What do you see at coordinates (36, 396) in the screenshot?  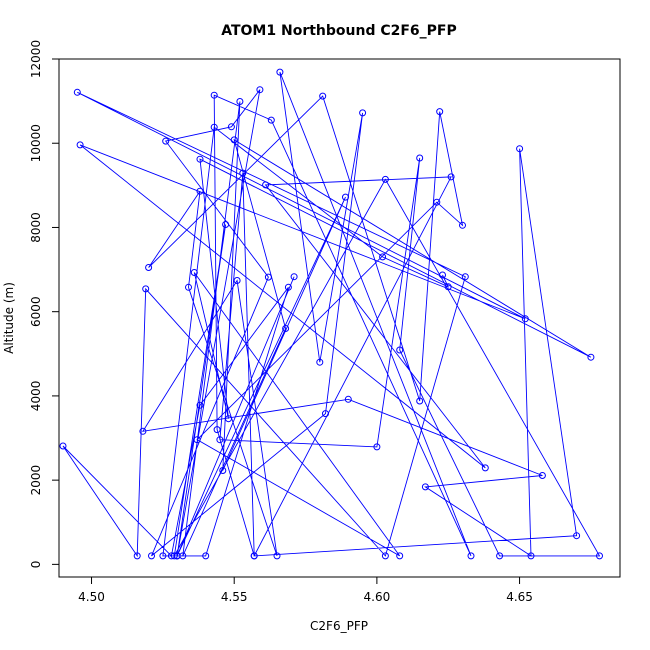 I see `y-tick-label: 4000` at bounding box center [36, 396].